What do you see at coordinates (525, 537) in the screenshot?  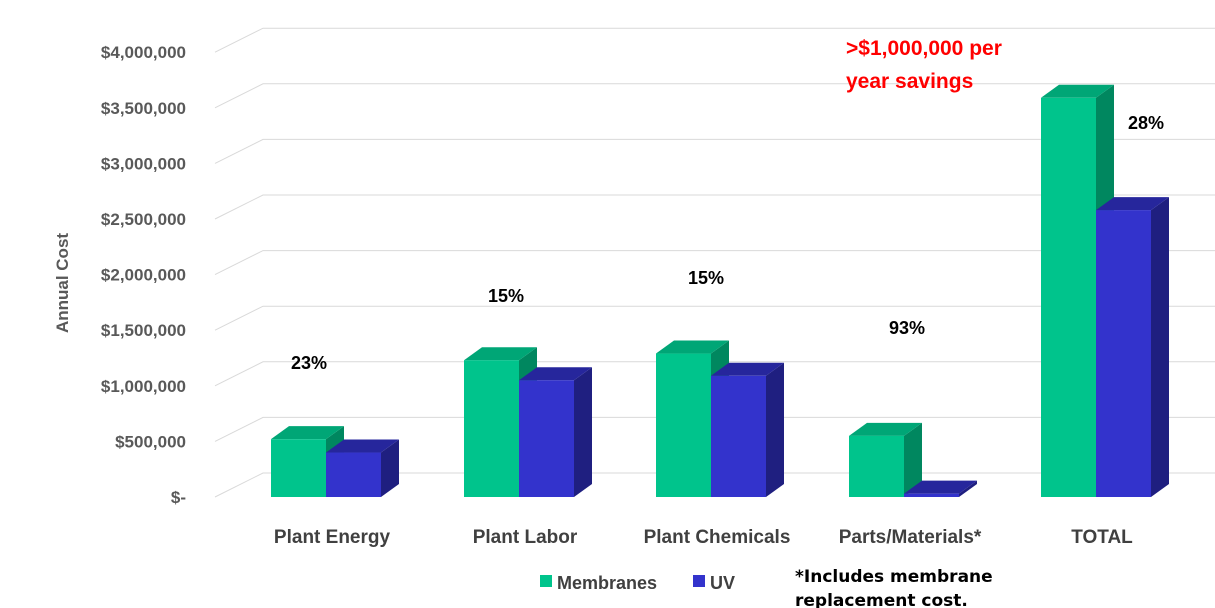 I see `category-label: Plant Labor` at bounding box center [525, 537].